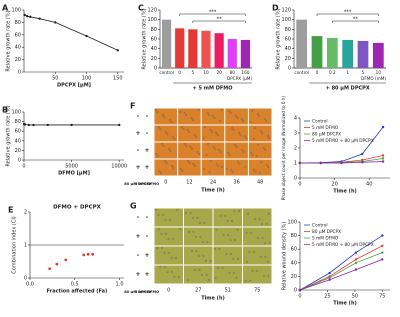  What do you see at coordinates (10, 210) in the screenshot?
I see `panel-letter: E` at bounding box center [10, 210].